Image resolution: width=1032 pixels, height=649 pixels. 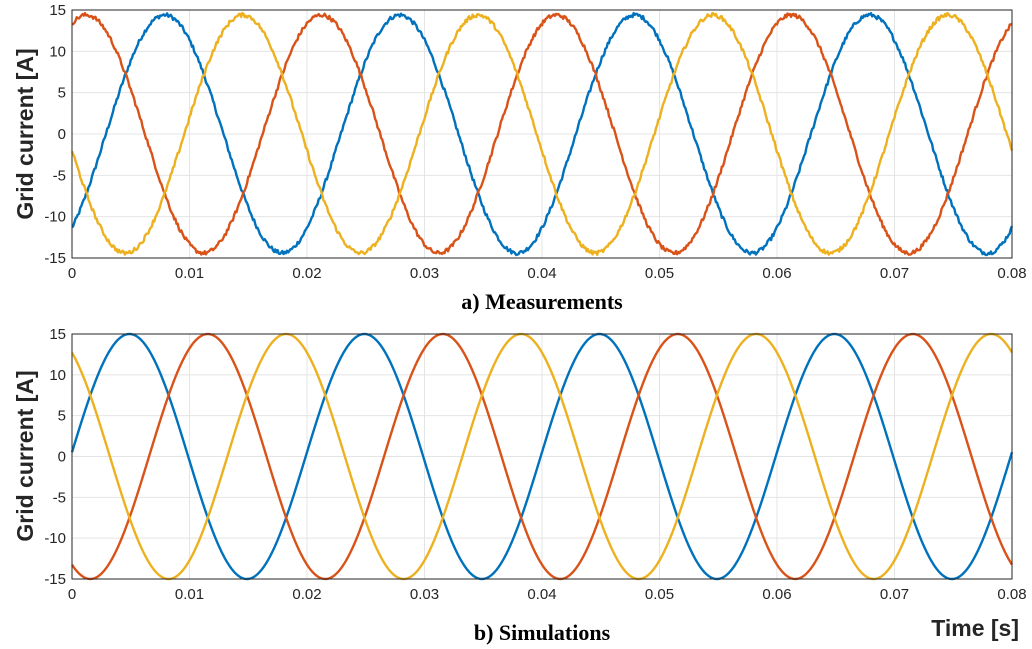 What do you see at coordinates (975, 628) in the screenshot?
I see `x-axis-label: Time [s]` at bounding box center [975, 628].